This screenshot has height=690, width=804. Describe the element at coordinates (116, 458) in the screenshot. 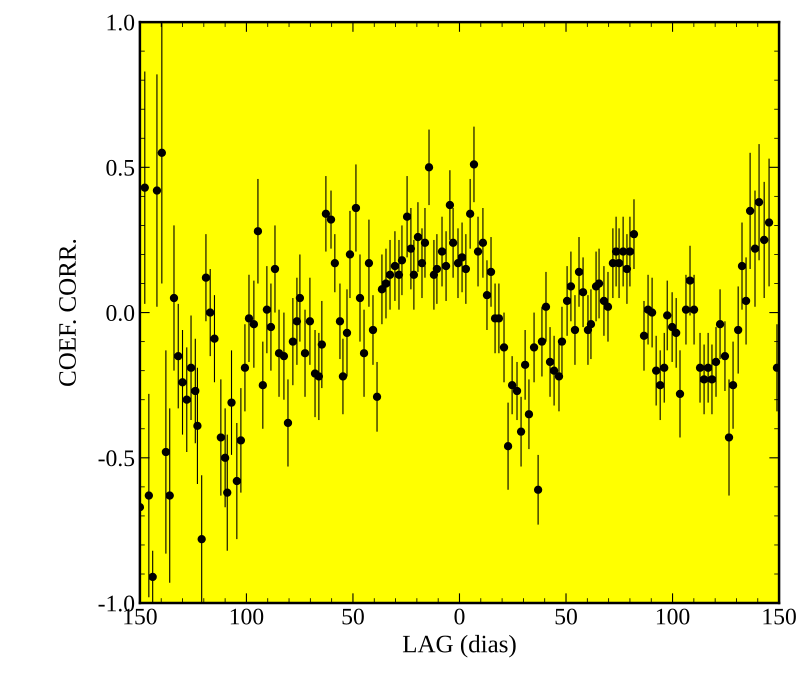

I see `y-tick-label: -0.5` at that location.